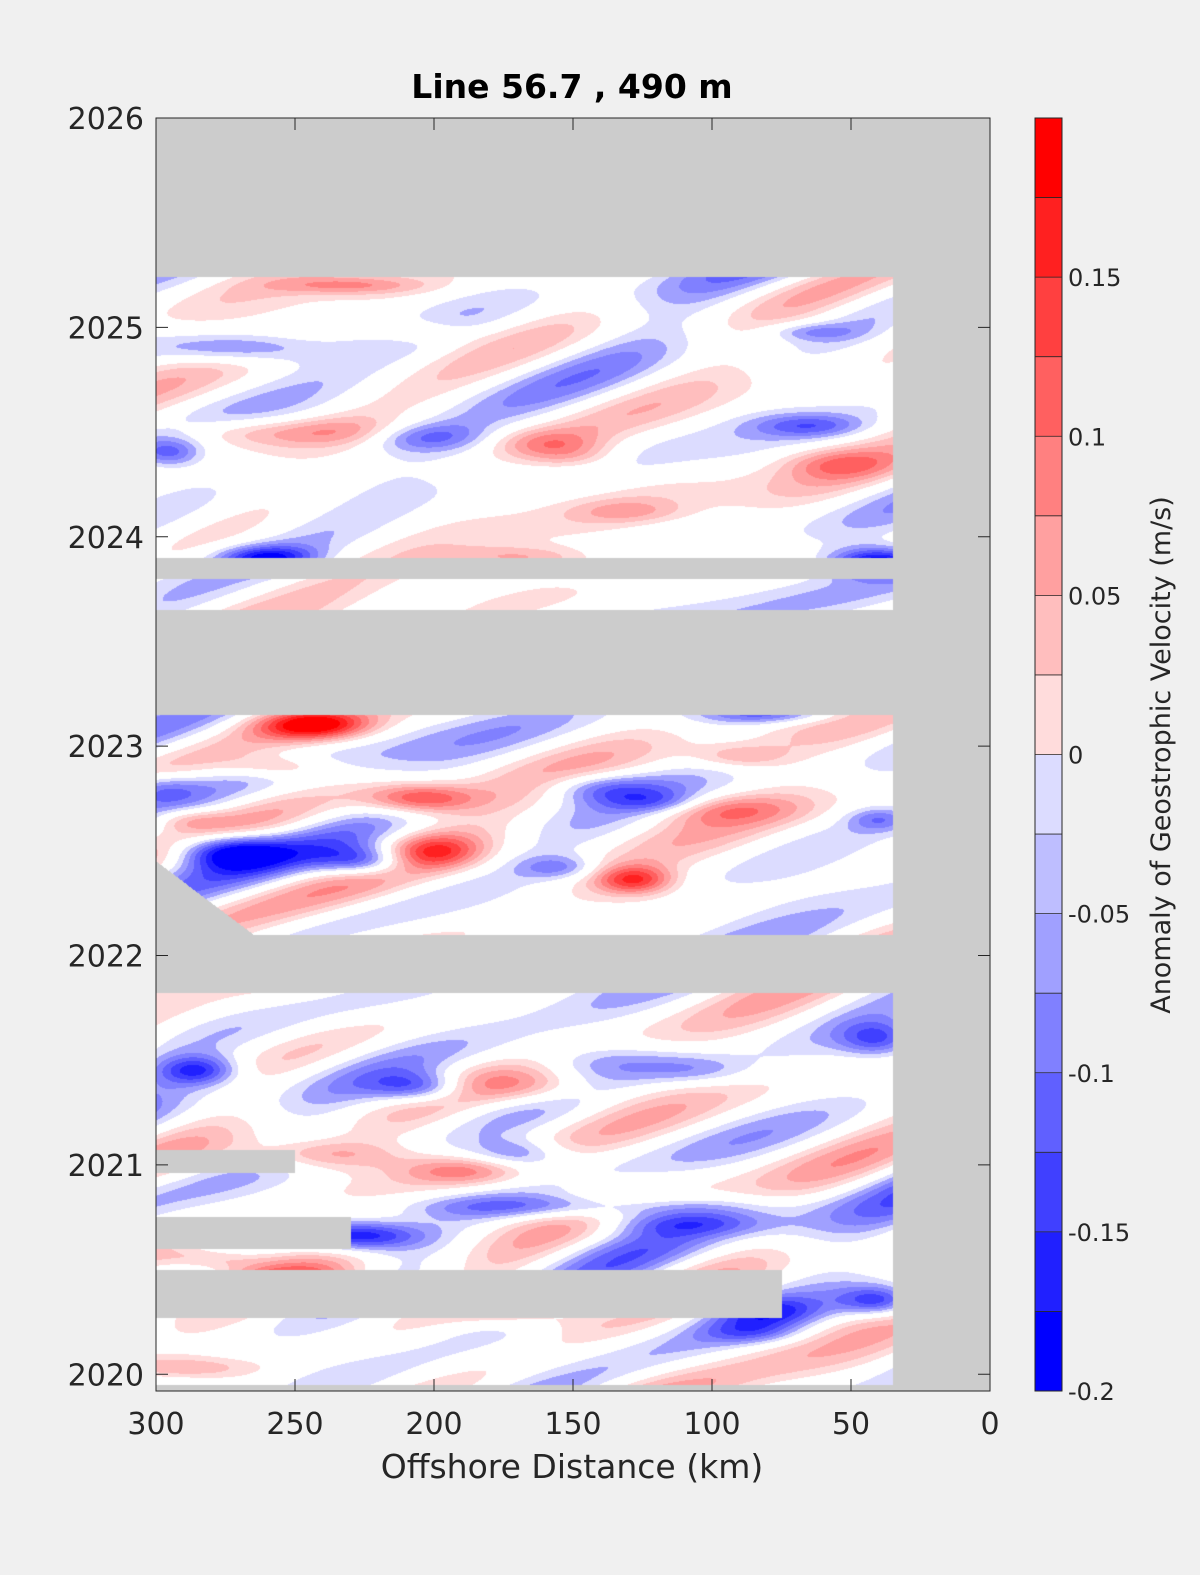 This screenshot has height=1575, width=1200. I want to click on colorbar-tick-label: 0.05, so click(1094, 596).